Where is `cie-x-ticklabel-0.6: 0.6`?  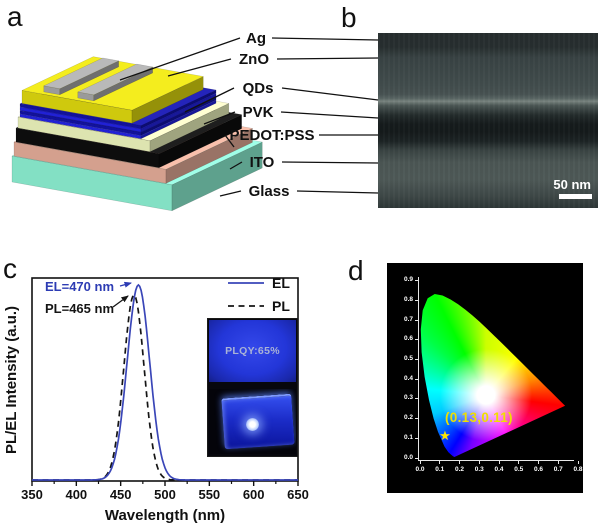 cie-x-ticklabel-0.6: 0.6 is located at coordinates (538, 469).